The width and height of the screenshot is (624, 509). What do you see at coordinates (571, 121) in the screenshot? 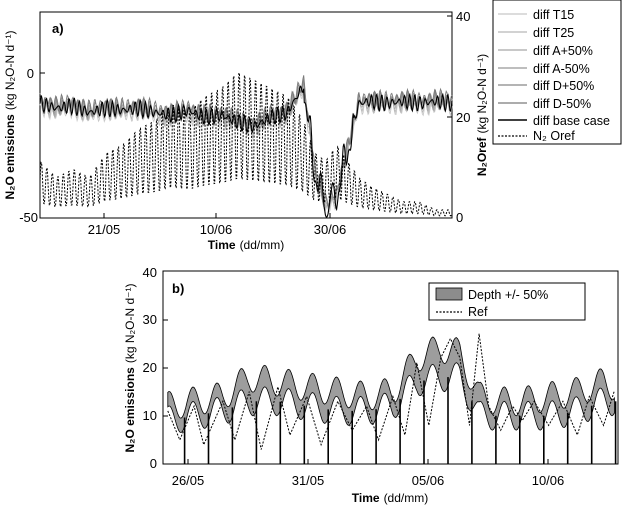
I see `legend-label-diff-base-case: diff base case` at bounding box center [571, 121].